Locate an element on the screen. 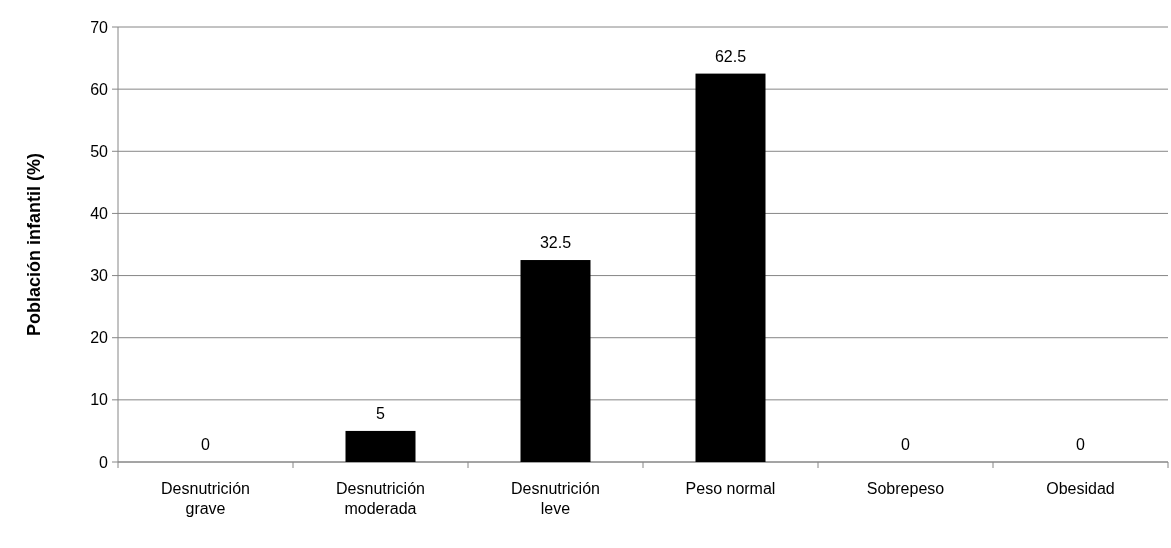 The image size is (1171, 548). y-axis-title: Población infantil (%) is located at coordinates (34, 244).